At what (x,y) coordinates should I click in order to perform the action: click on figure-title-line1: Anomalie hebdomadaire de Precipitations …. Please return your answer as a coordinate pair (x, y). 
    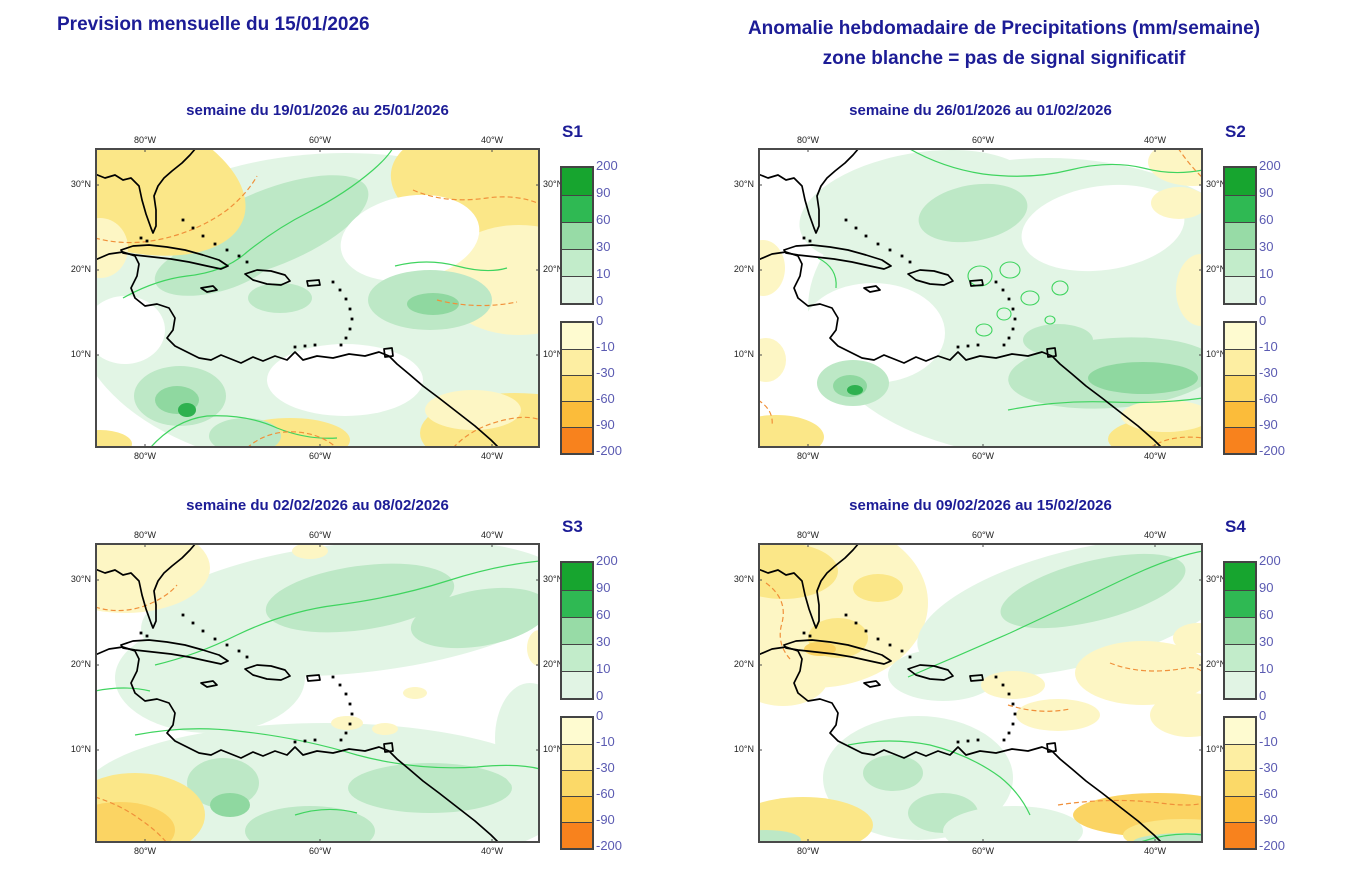
    Looking at the image, I should click on (1004, 28).